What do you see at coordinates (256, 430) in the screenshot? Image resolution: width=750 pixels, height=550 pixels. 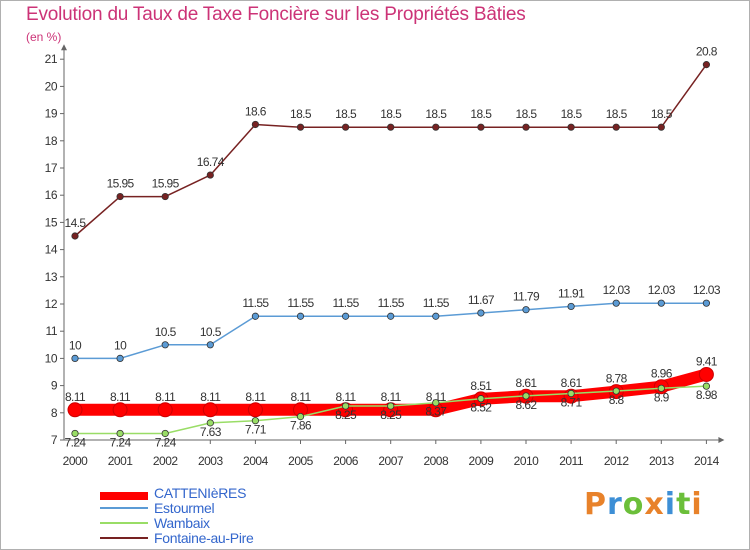 I see `data-label: 7.71` at bounding box center [256, 430].